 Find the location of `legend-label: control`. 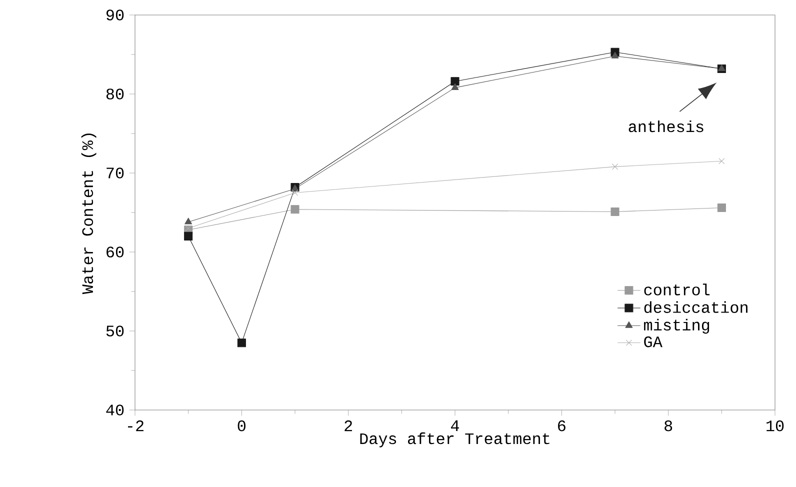

legend-label: control is located at coordinates (677, 290).